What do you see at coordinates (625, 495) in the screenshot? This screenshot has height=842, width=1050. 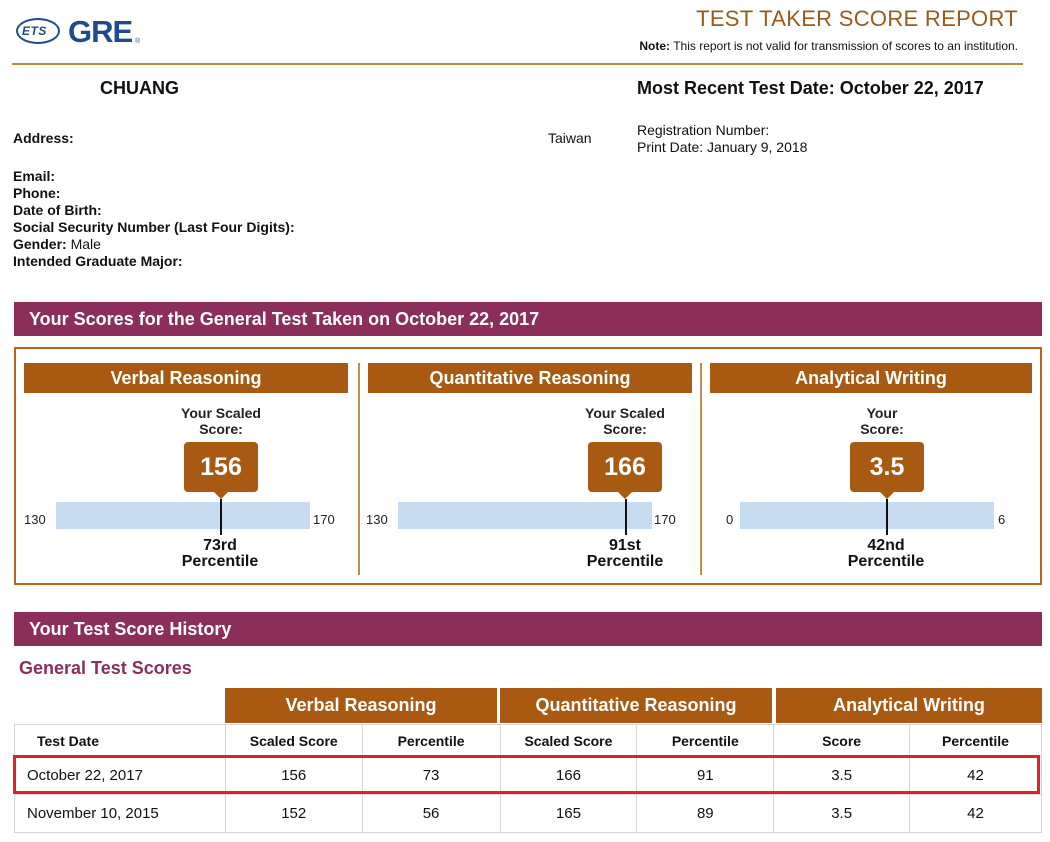 I see `quant-score-pointer` at bounding box center [625, 495].